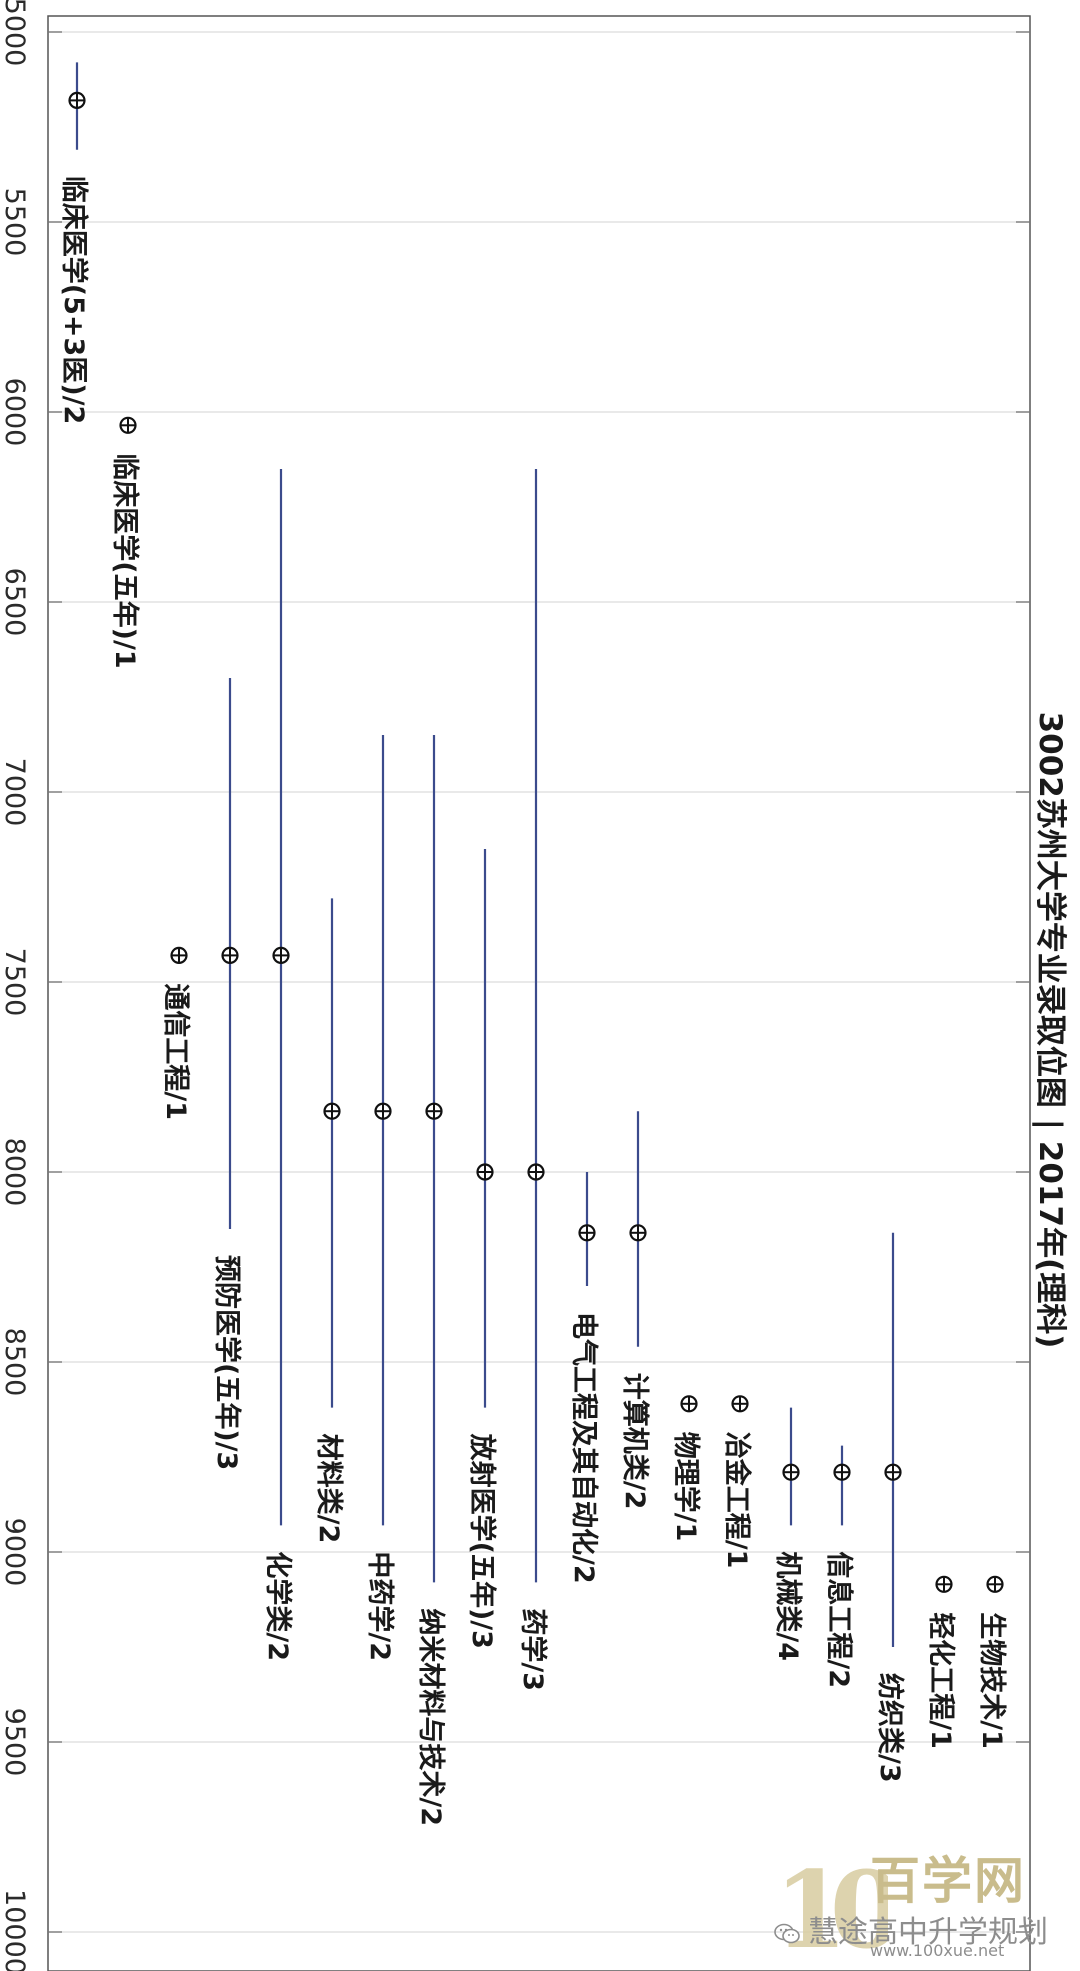  Describe the element at coordinates (227, 1362) in the screenshot. I see `point-label: 预防医学(五年)/3` at that location.